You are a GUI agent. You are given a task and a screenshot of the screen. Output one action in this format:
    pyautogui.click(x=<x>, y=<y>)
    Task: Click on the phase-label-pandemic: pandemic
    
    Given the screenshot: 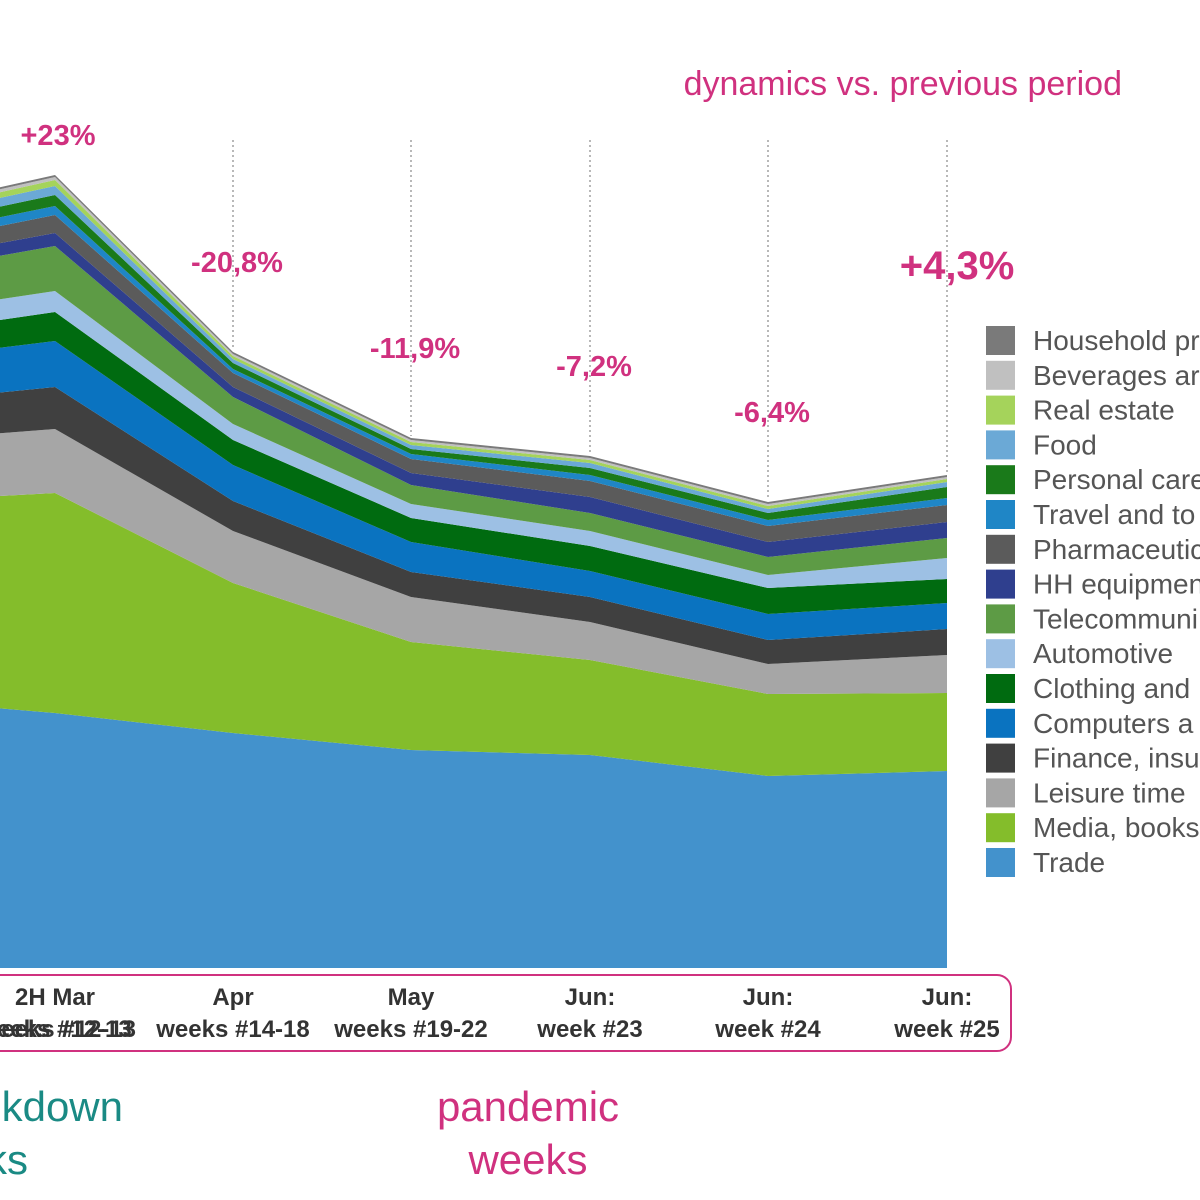 What is the action you would take?
    pyautogui.click(x=528, y=1106)
    